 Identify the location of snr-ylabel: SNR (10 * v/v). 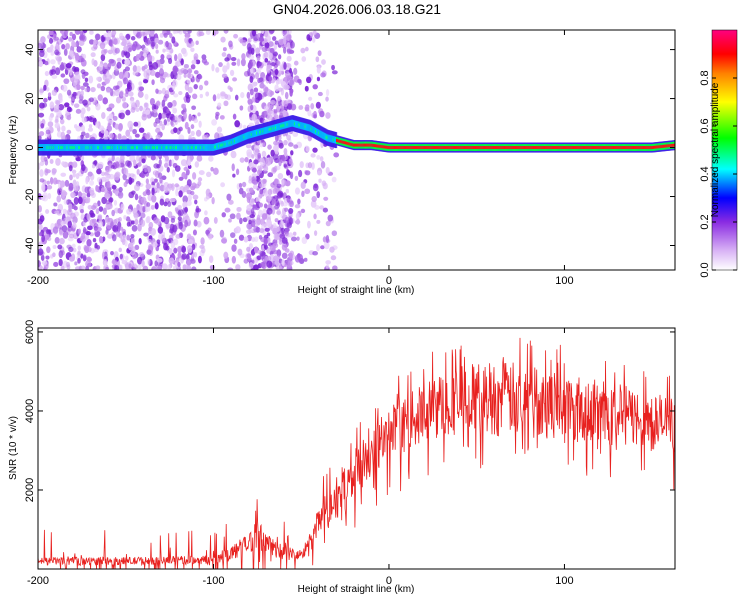
(13, 448).